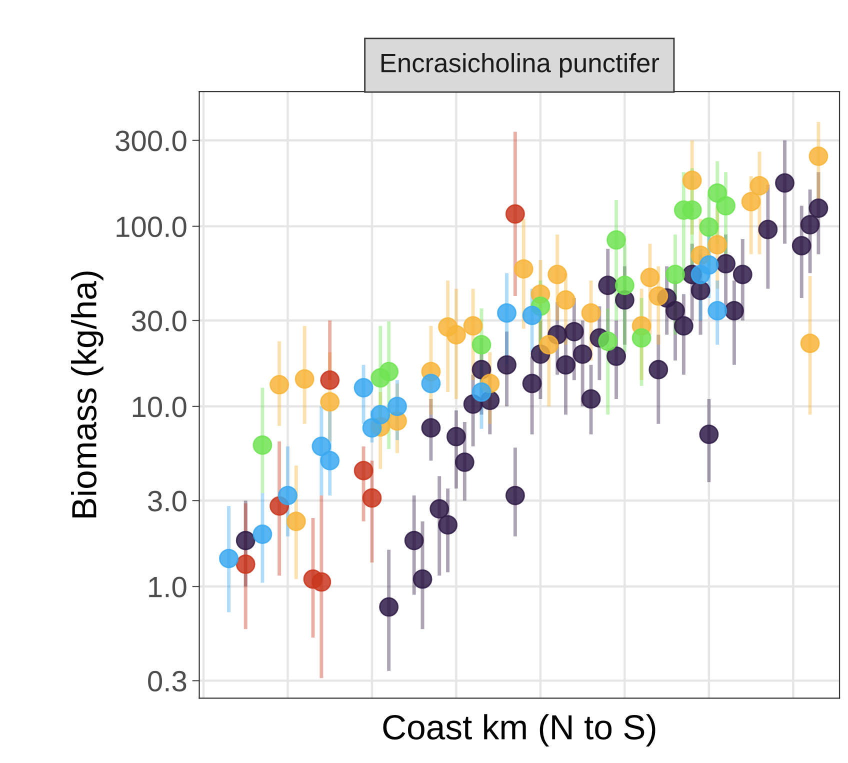  Describe the element at coordinates (520, 65) in the screenshot. I see `chart-title: Encrasicholina punctifer` at that location.